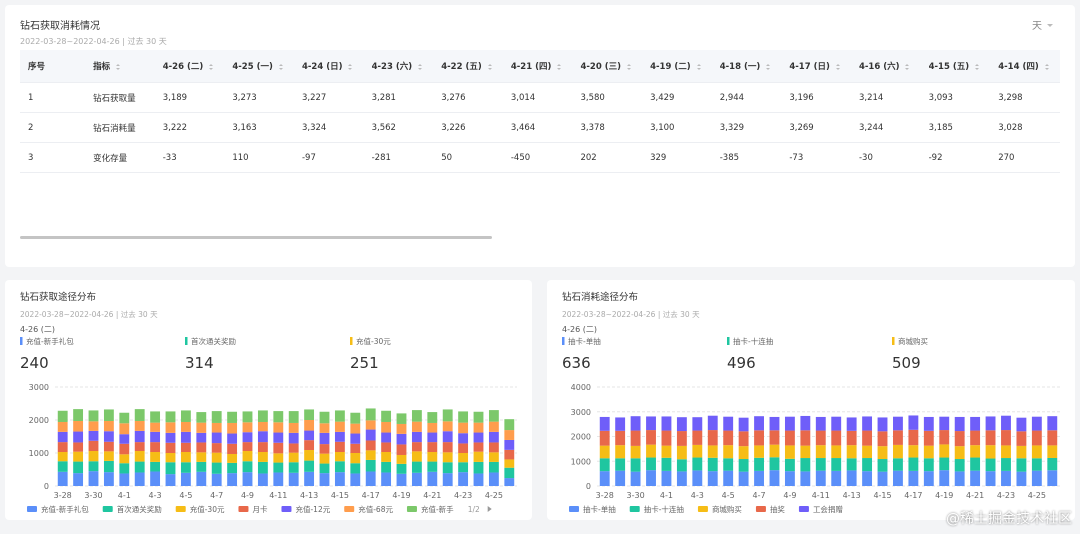  I want to click on column-header: 4-17 (日), so click(816, 66).